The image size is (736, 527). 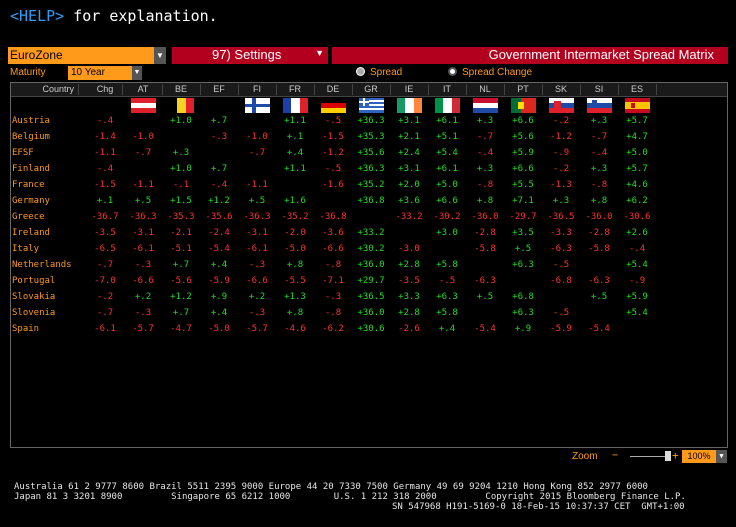 What do you see at coordinates (409, 89) in the screenshot?
I see `header-ie: IE` at bounding box center [409, 89].